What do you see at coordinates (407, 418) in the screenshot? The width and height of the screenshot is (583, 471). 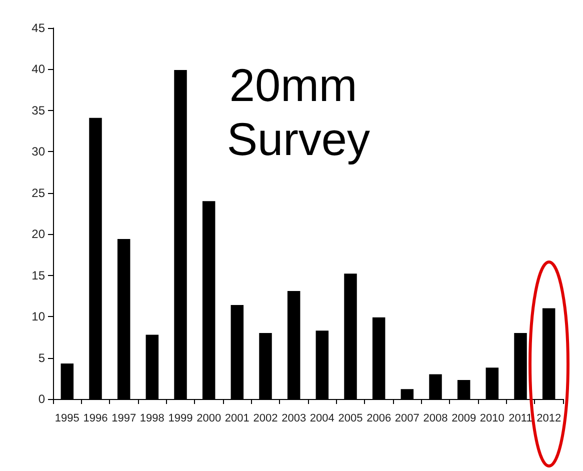 I see `x-tick-label: 2007` at bounding box center [407, 418].